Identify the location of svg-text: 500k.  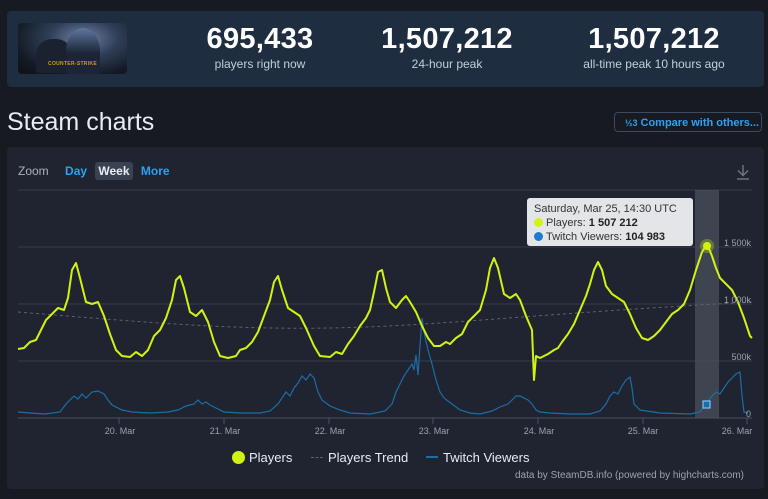
(741, 357).